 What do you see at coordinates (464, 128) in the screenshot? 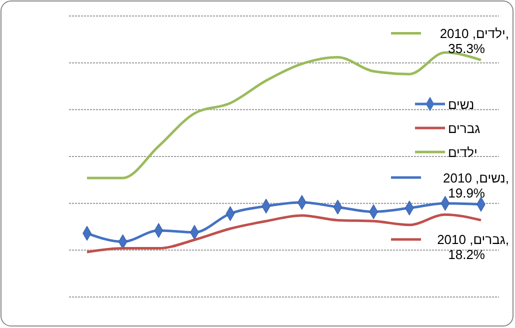
I see `legend-label: גברים` at bounding box center [464, 128].